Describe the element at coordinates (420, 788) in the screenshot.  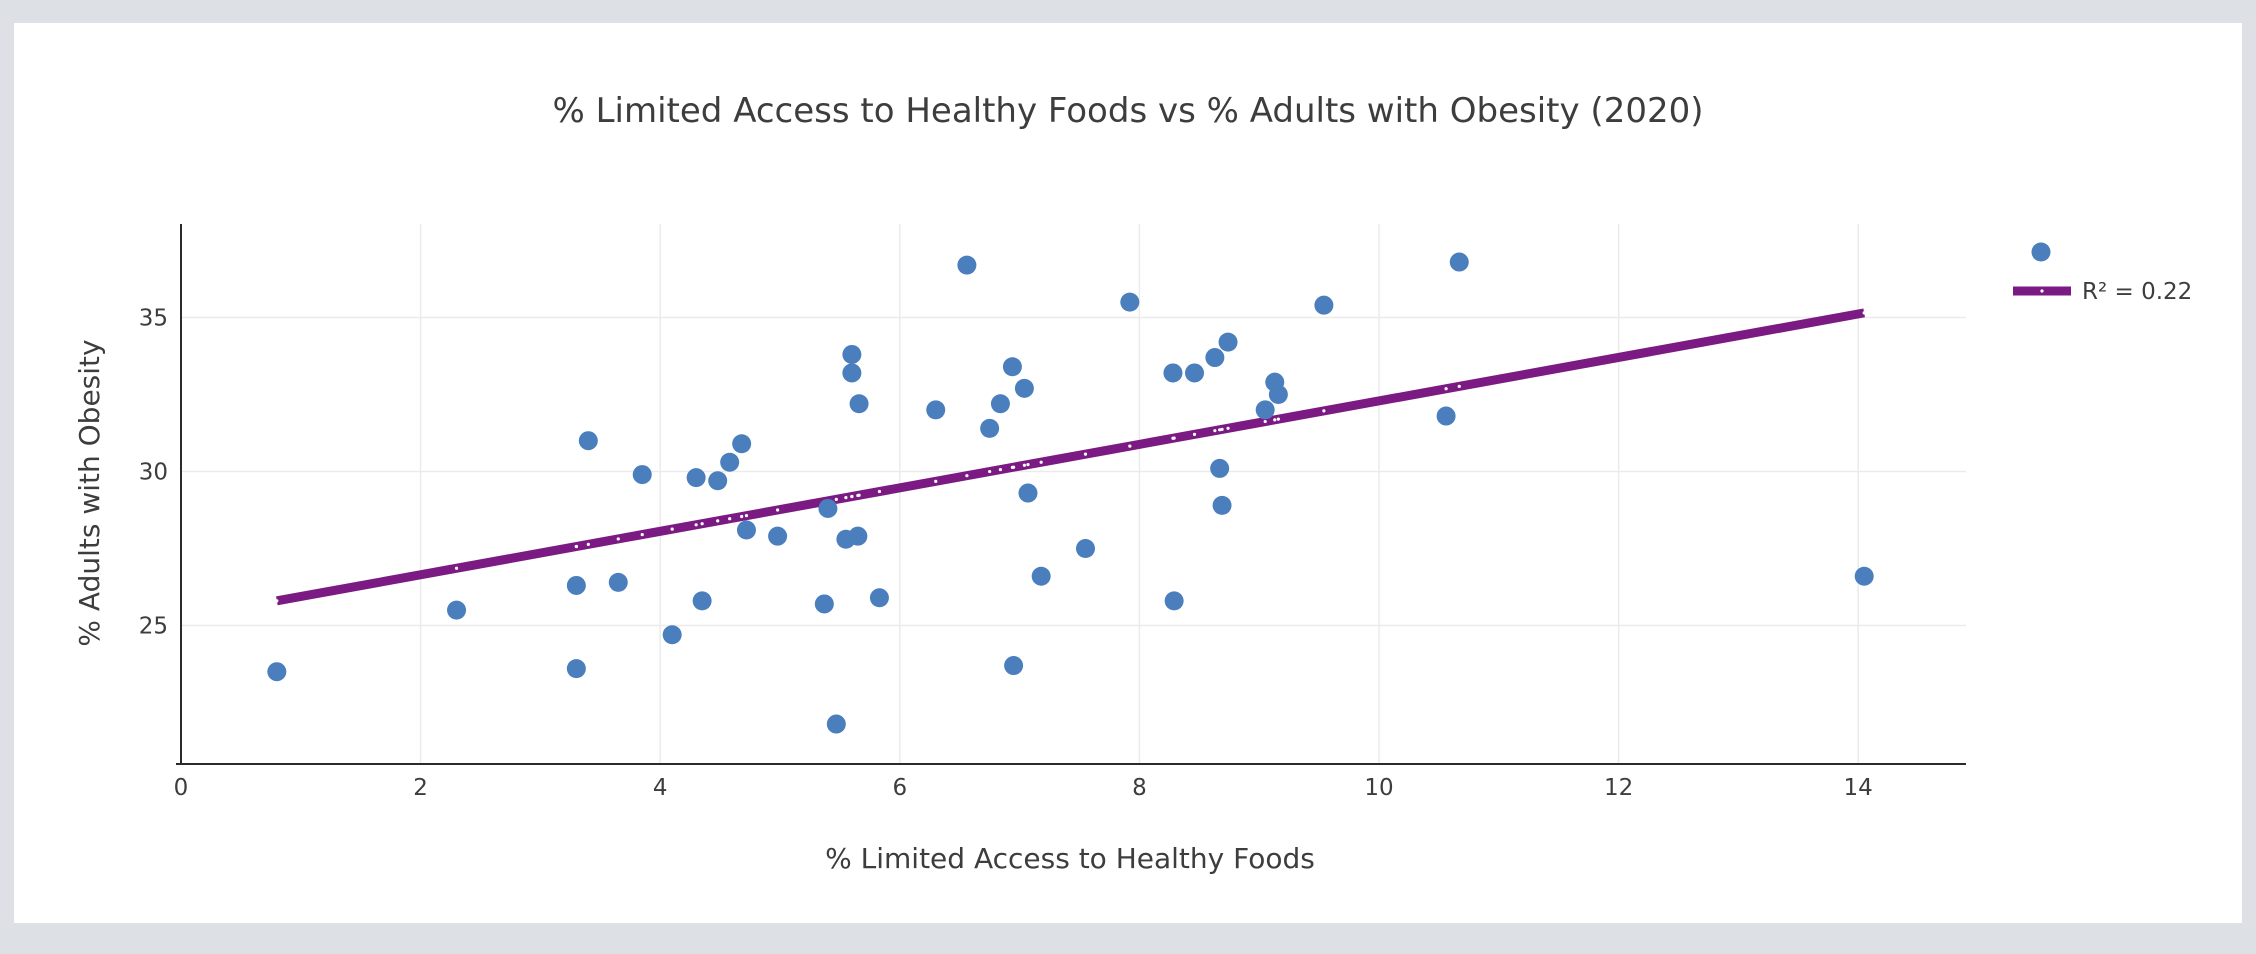
I see `x-tick-label: 2` at that location.